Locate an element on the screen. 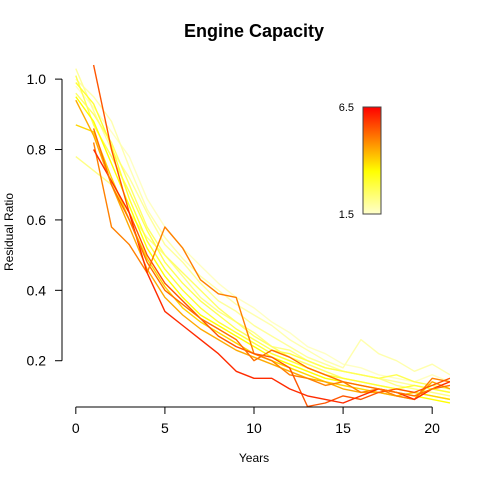 The height and width of the screenshot is (480, 480). x-tick-label: 20 is located at coordinates (432, 428).